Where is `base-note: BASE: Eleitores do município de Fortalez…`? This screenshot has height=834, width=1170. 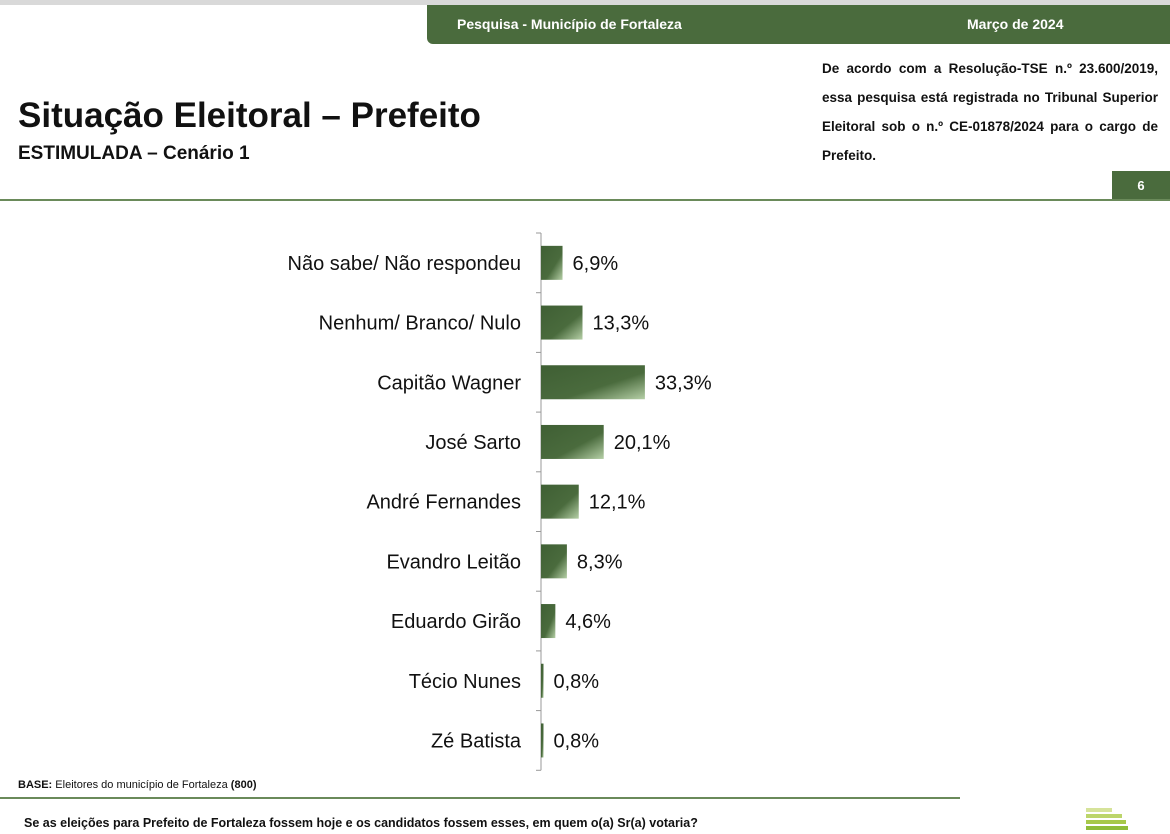
base-note: BASE: Eleitores do município de Fortalez… is located at coordinates (137, 785).